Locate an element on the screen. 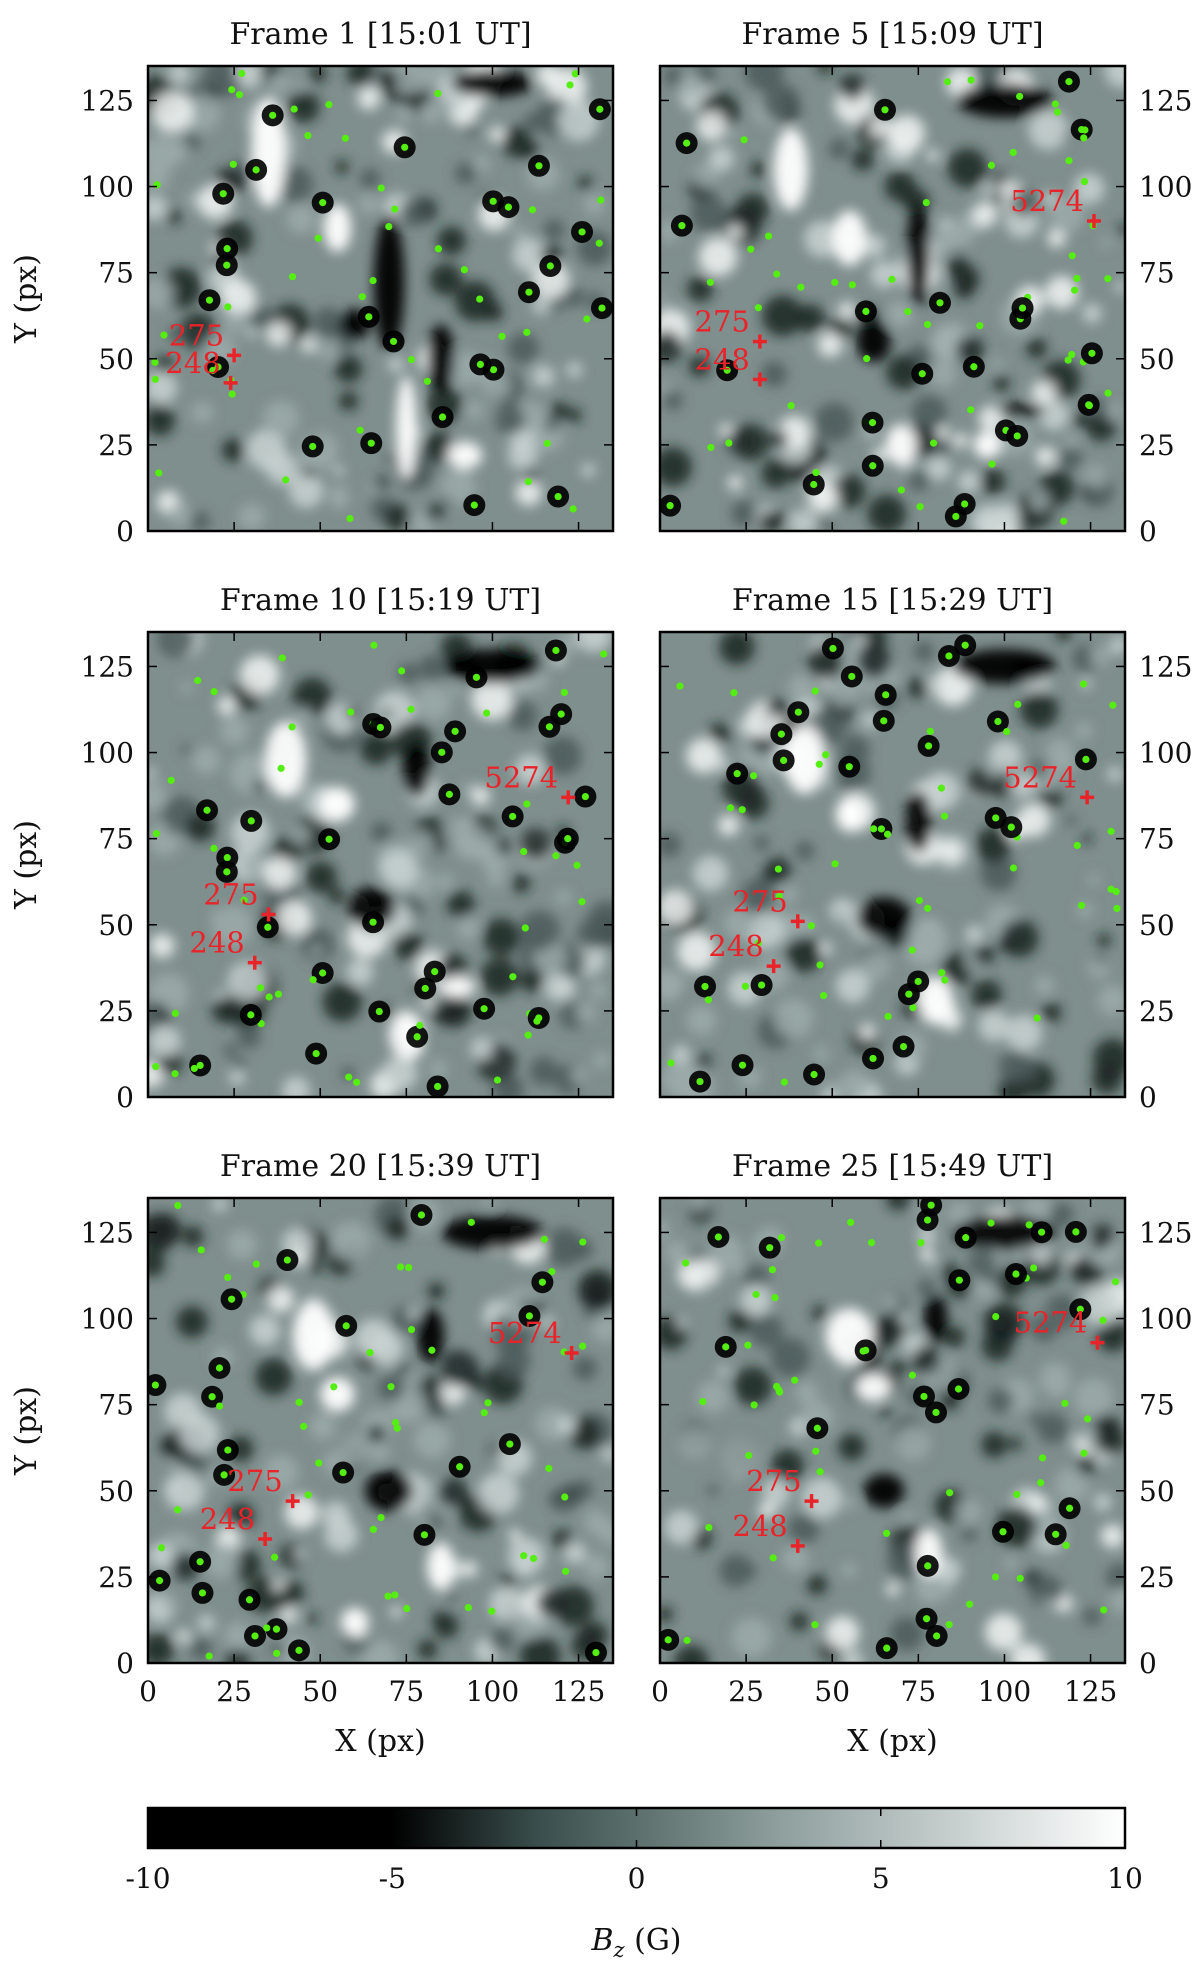 This screenshot has height=1969, width=1200. field-texture is located at coordinates (380, 298).